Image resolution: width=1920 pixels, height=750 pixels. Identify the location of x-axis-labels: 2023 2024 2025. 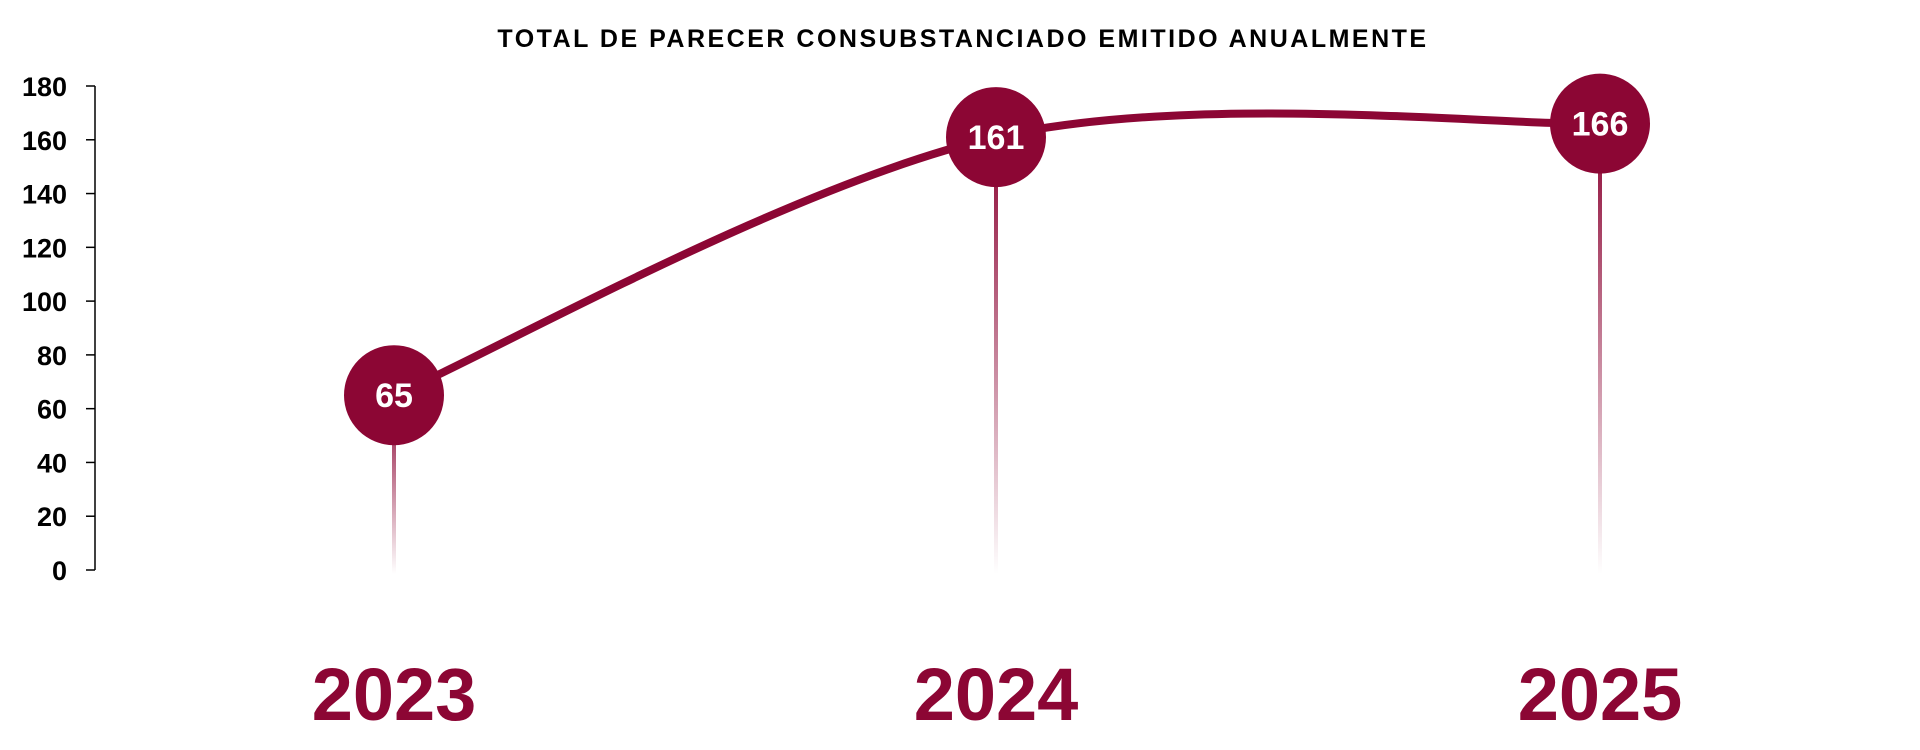
(997, 694).